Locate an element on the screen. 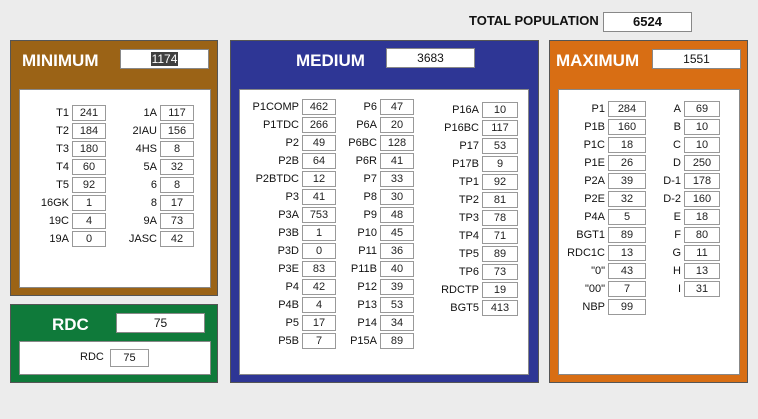  field-value: 12 is located at coordinates (319, 179).